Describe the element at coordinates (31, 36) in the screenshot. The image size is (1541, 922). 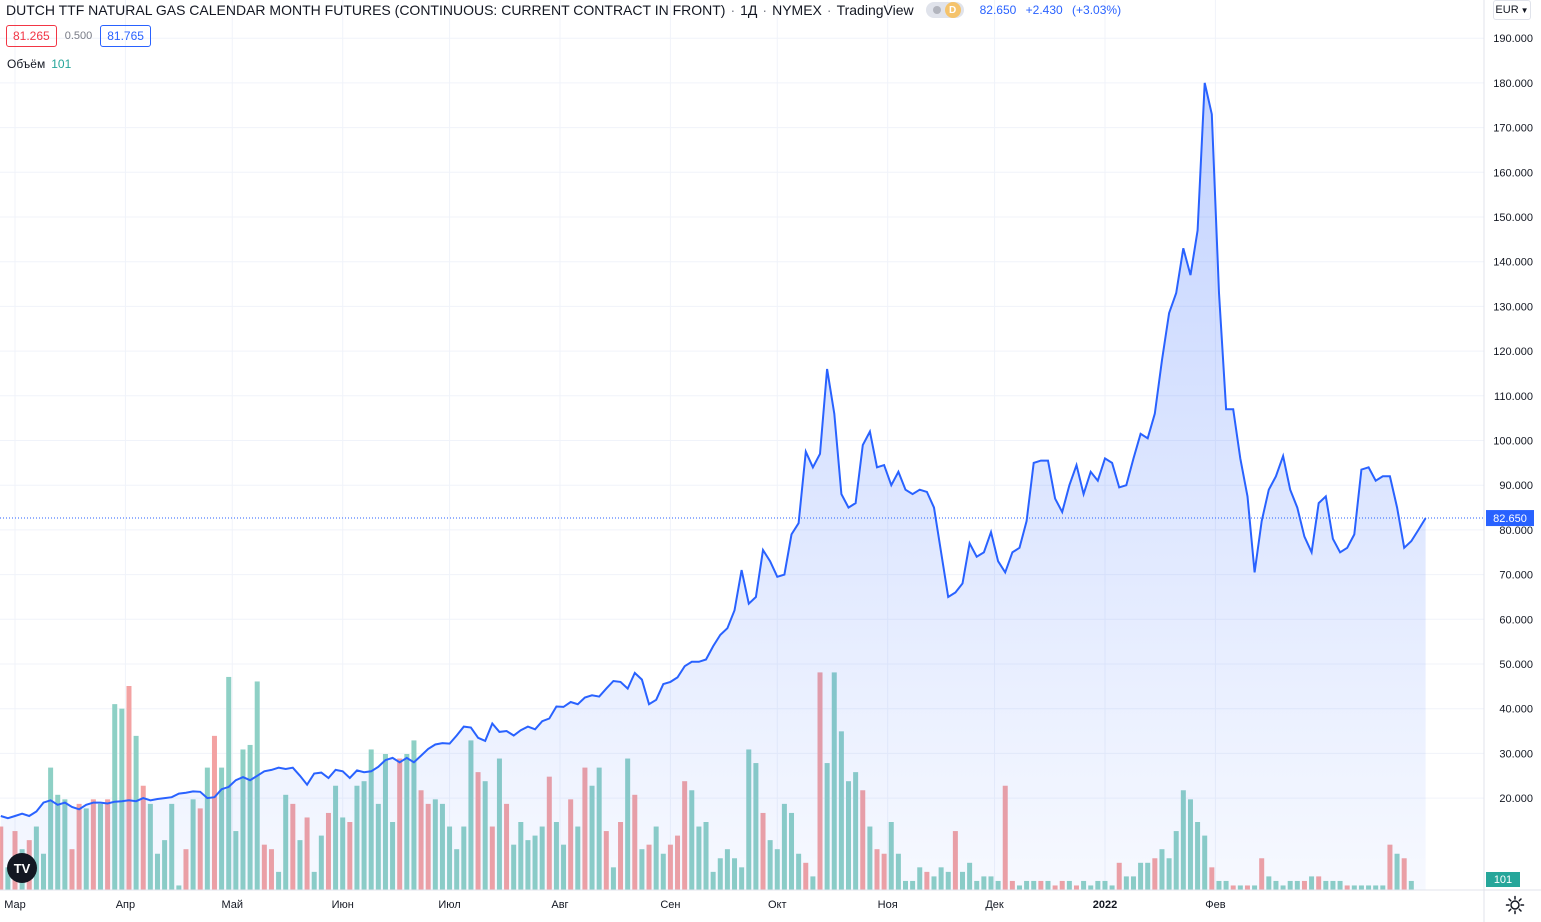
I see `sell-price-button: 81.265` at that location.